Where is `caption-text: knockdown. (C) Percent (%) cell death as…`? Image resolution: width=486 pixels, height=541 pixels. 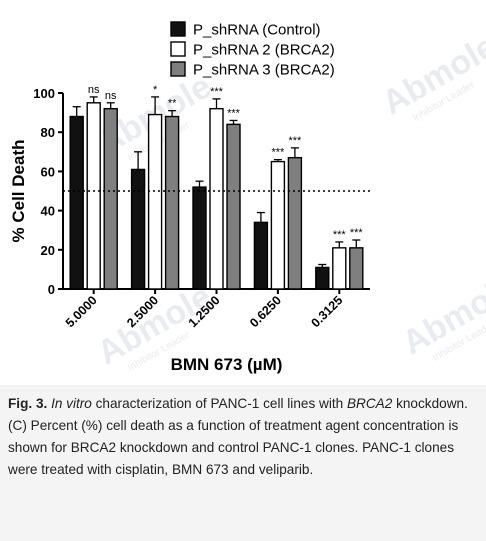 caption-text: knockdown. (C) Percent (%) cell death as… is located at coordinates (238, 436).